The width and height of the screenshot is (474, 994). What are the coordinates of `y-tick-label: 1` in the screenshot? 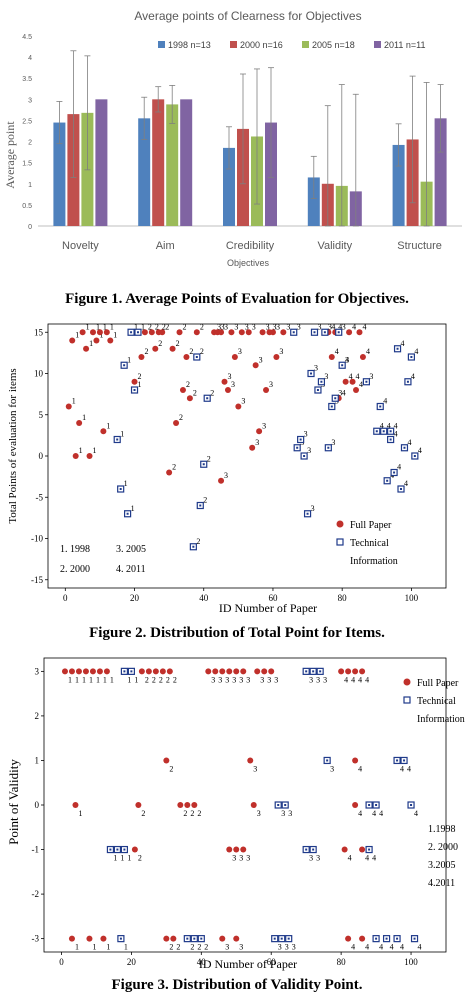 It's located at (37, 760).